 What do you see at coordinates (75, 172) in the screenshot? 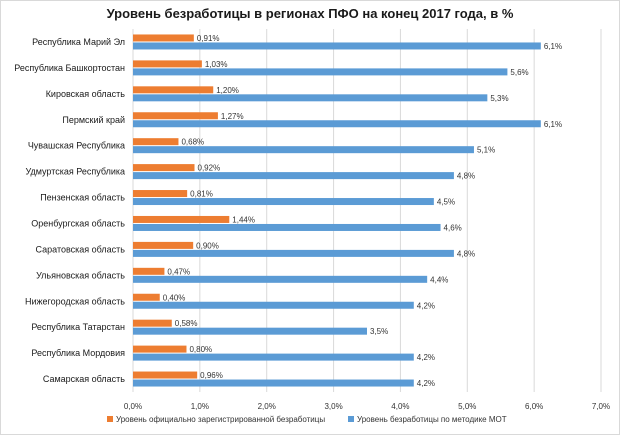
I see `category-label: Удмуртская Республика` at bounding box center [75, 172].